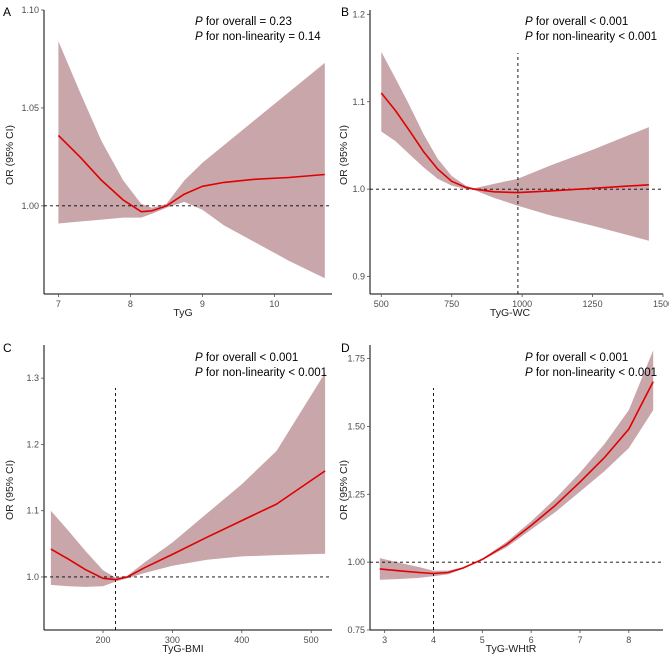  I want to click on or-curve-c, so click(188, 525).